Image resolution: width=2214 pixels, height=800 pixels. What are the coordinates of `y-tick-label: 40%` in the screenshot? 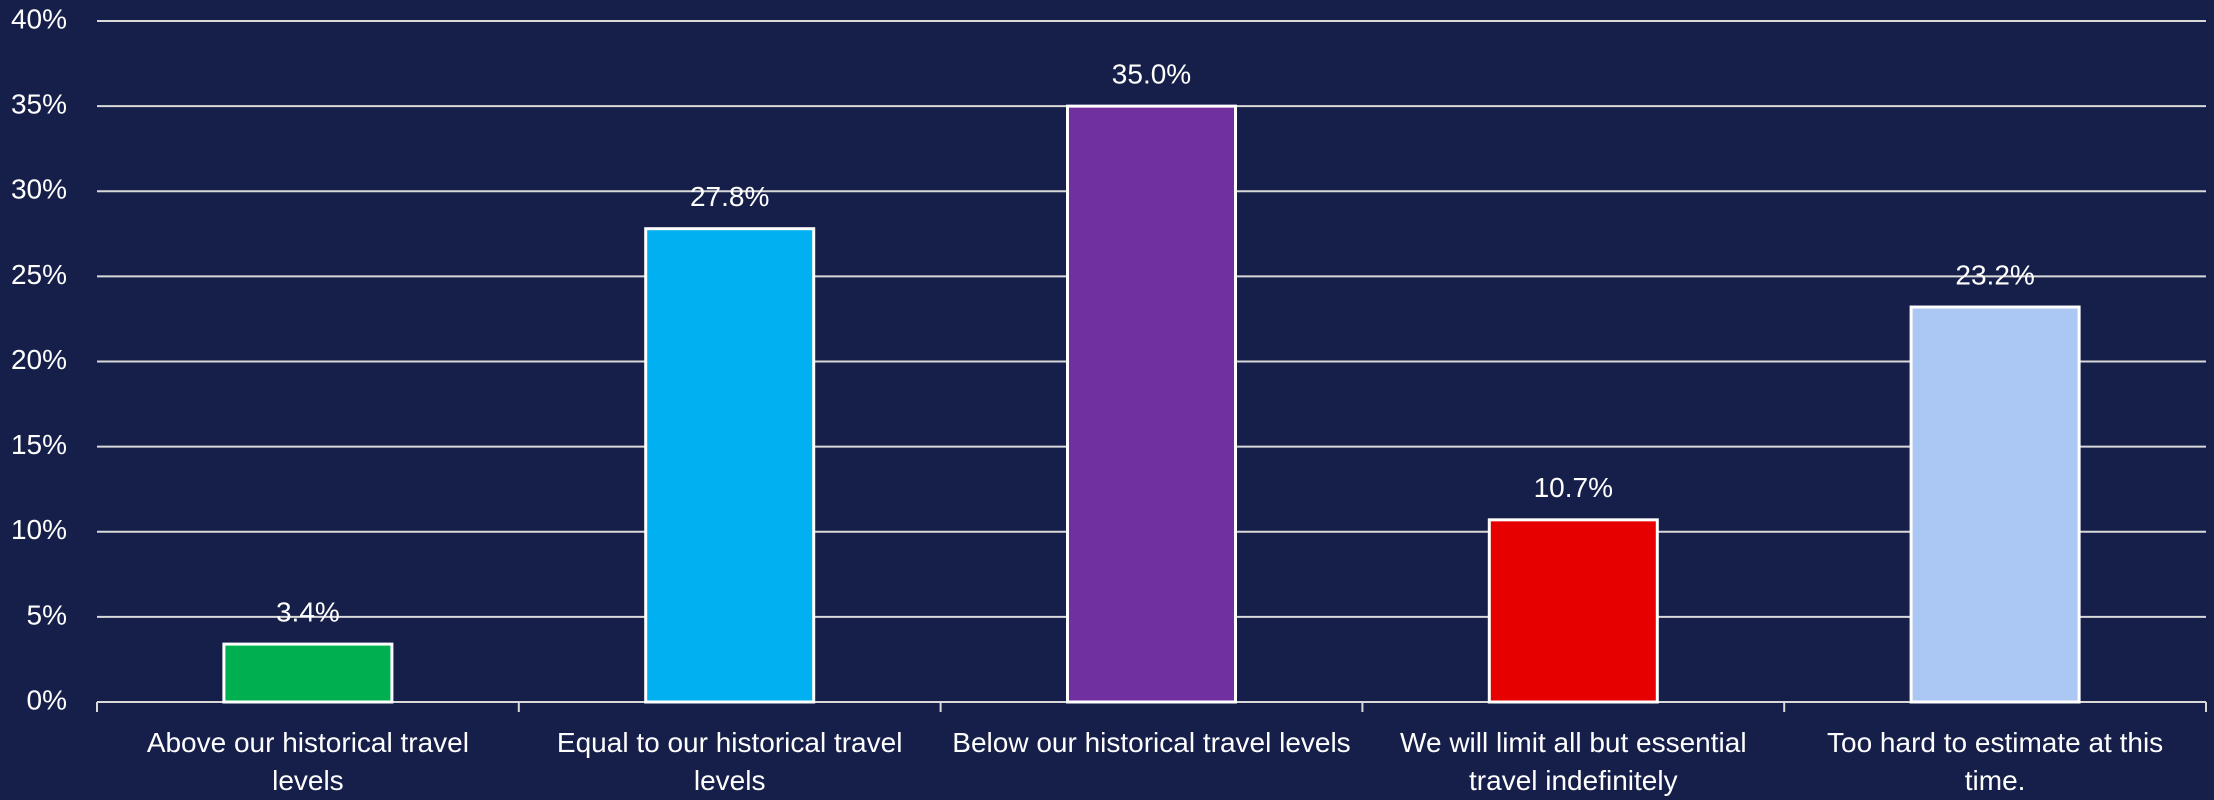 It's located at (39, 18).